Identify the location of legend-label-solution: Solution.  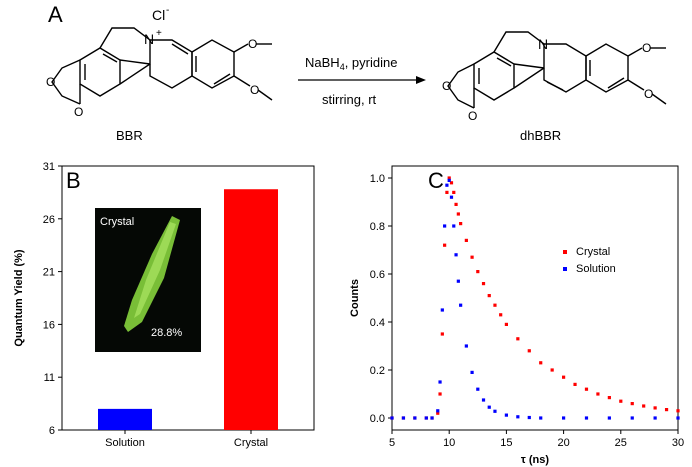
(596, 269).